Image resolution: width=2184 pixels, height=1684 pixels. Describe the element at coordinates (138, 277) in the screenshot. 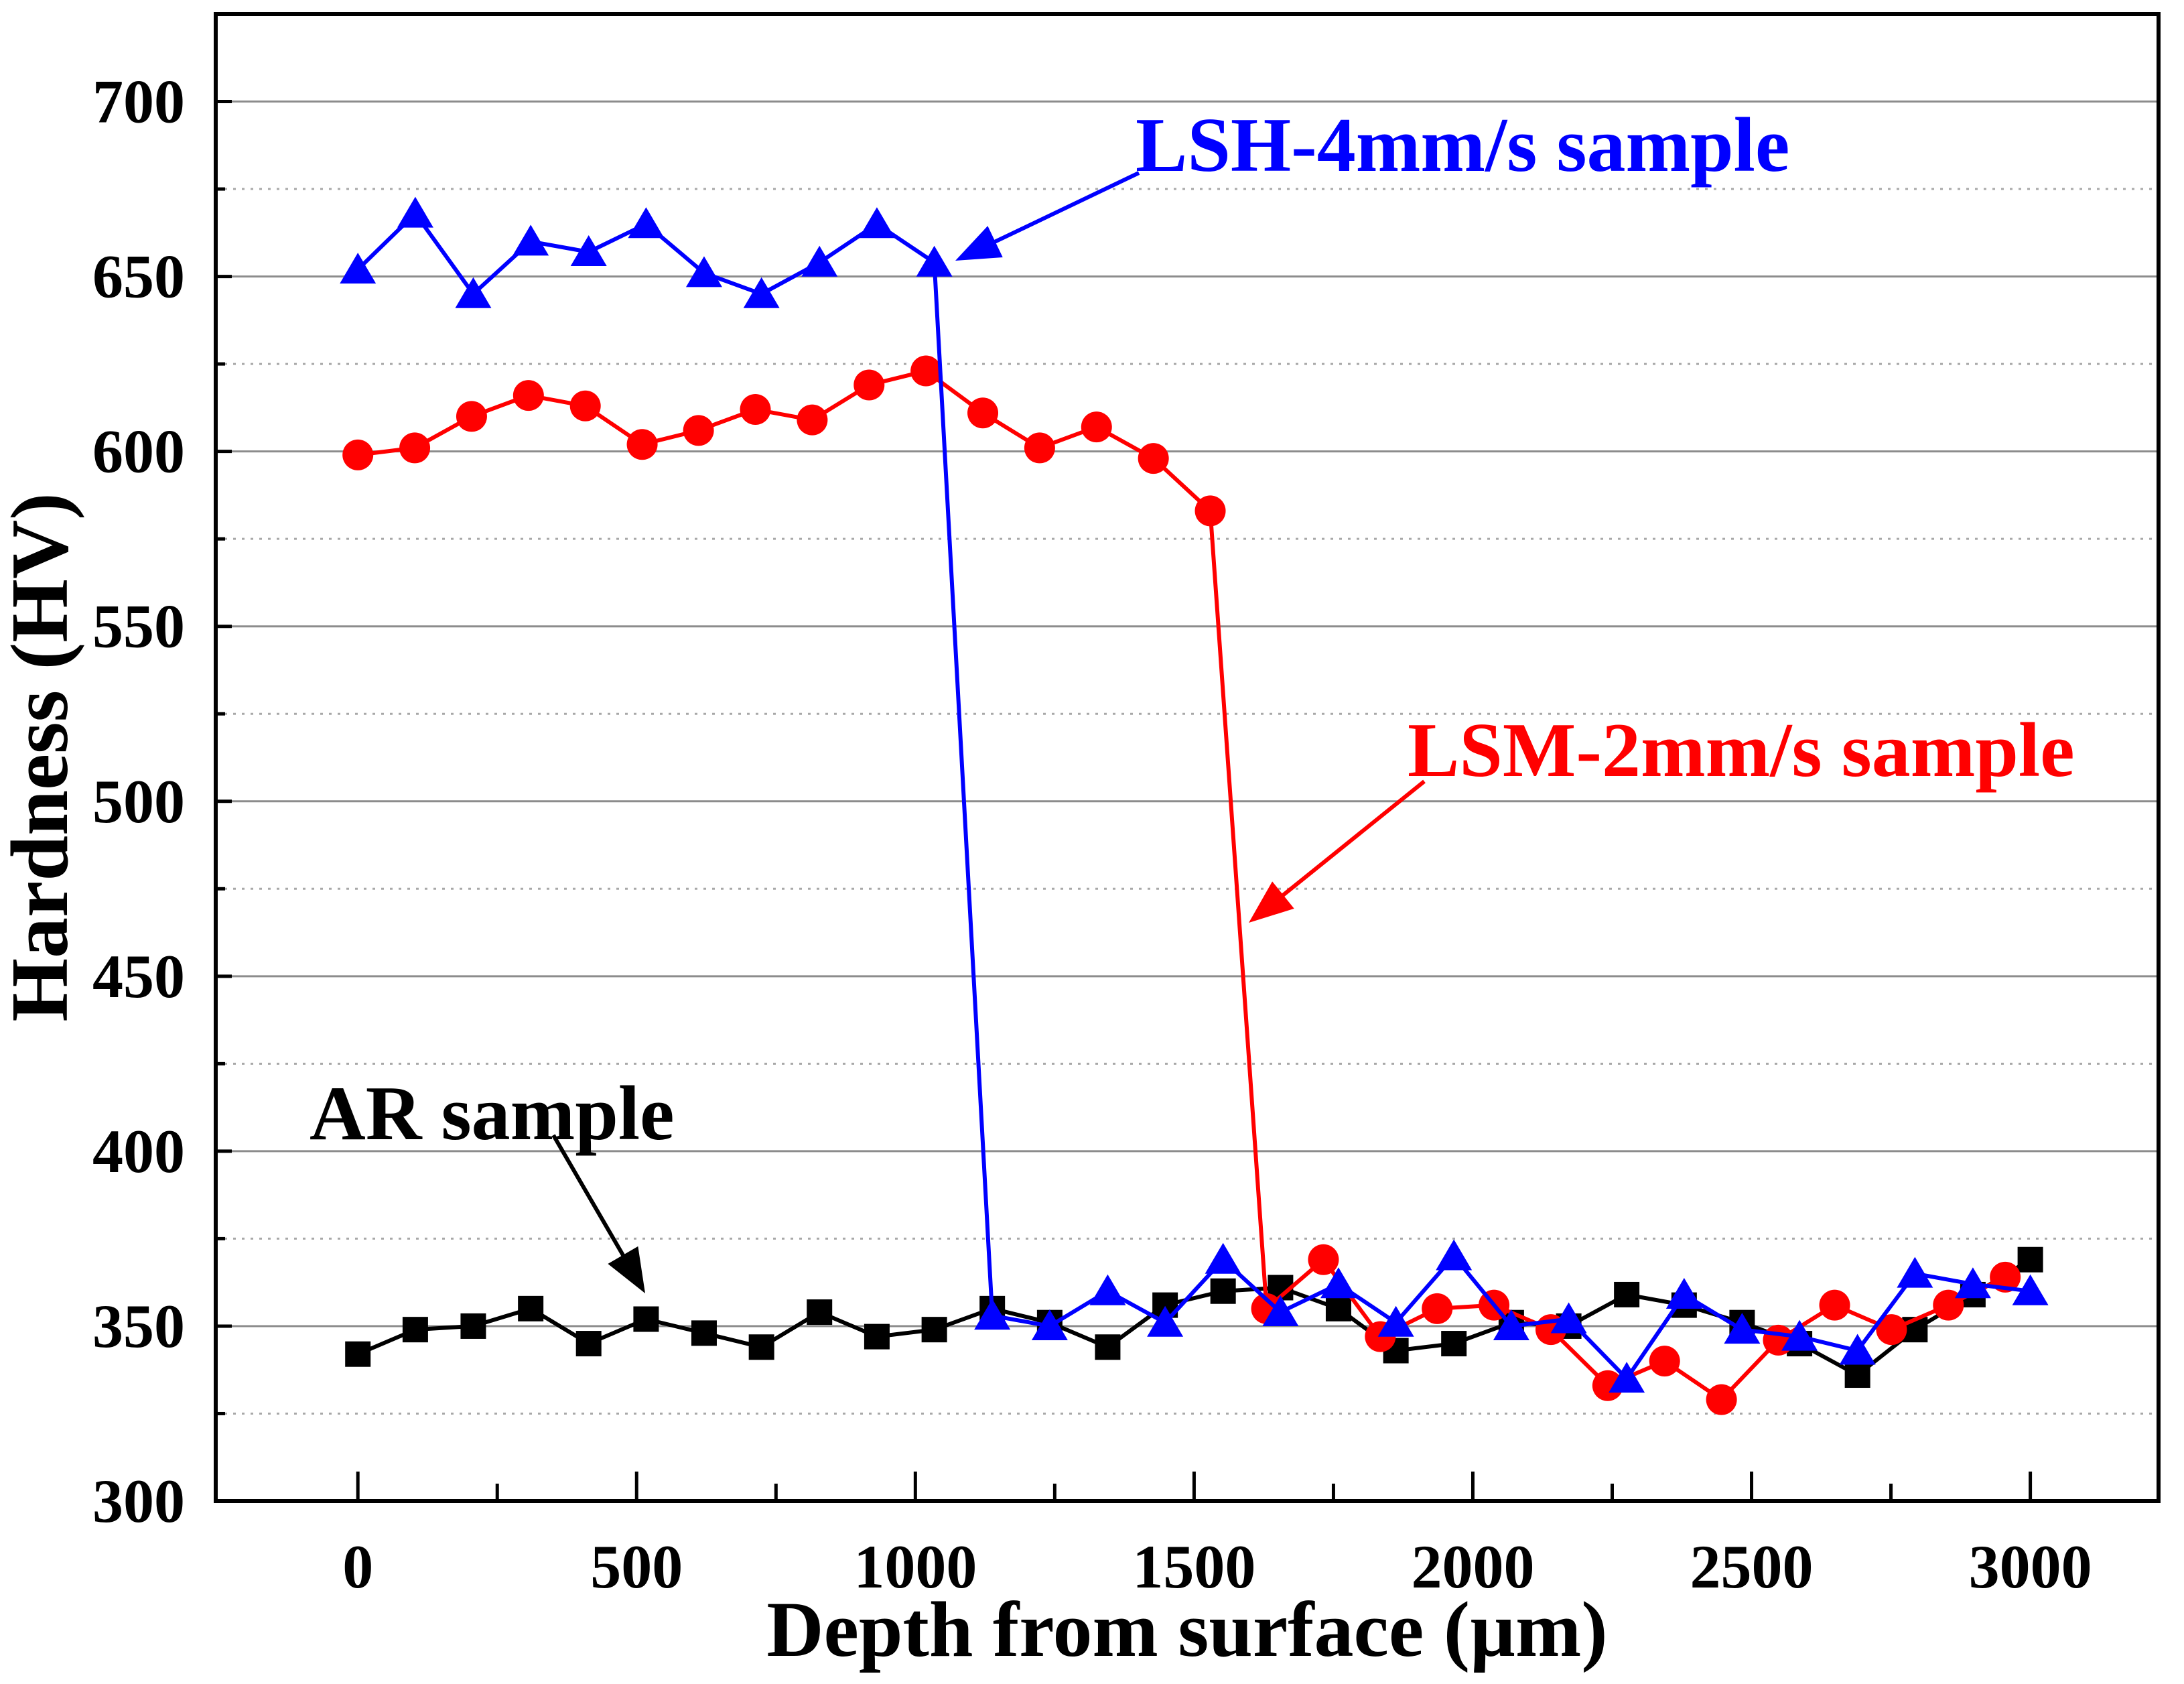

I see `y-tick-label: 650` at that location.